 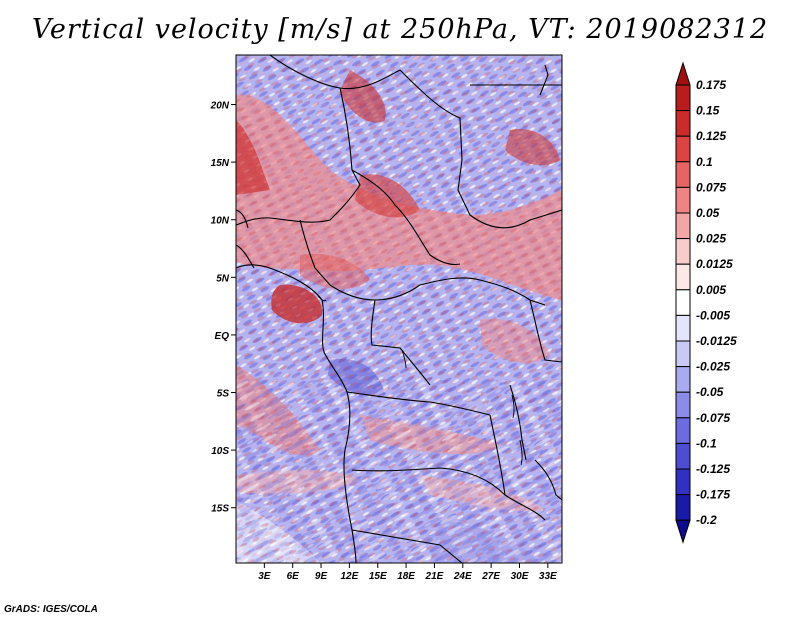 I want to click on colorbar-top-triangle, so click(x=683, y=73).